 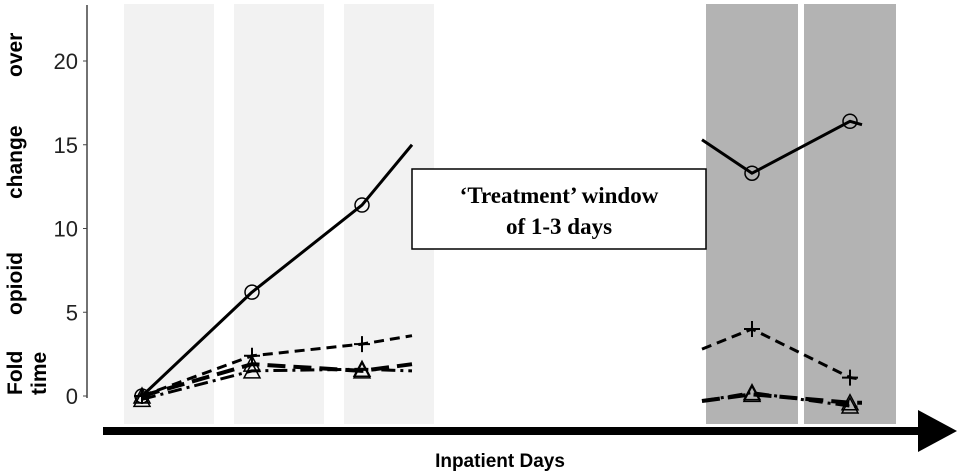 What do you see at coordinates (559, 226) in the screenshot?
I see `annotation-line-2: of 1-3 days` at bounding box center [559, 226].